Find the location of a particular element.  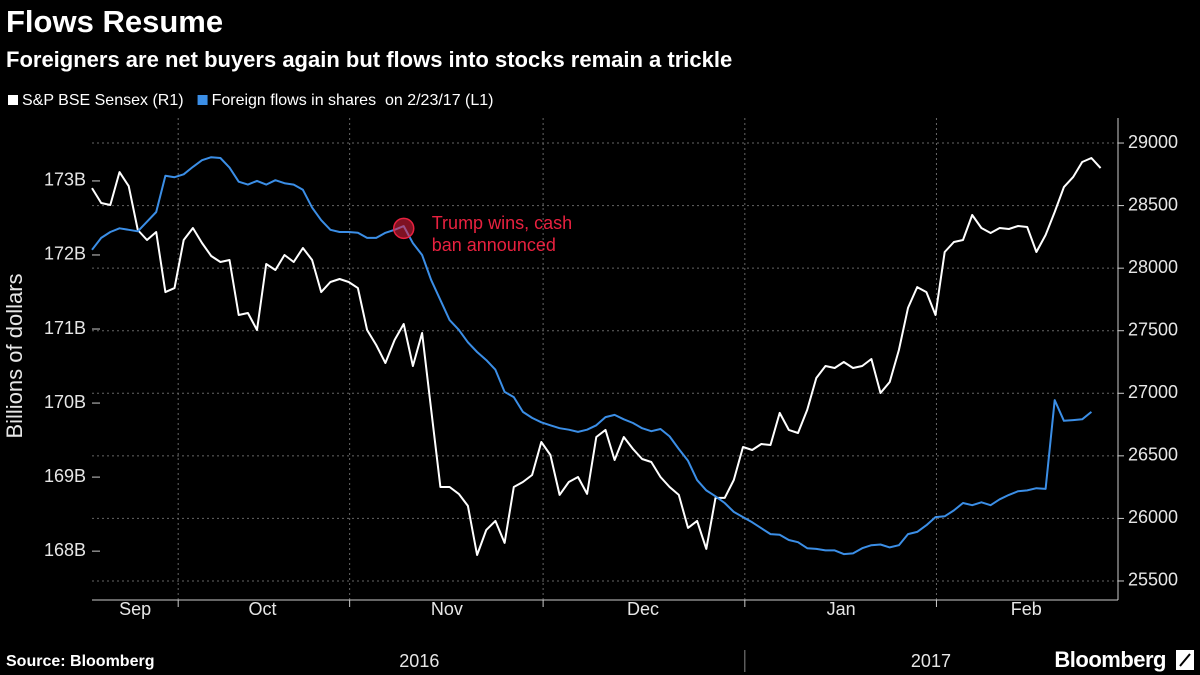

x-tick-label: Dec is located at coordinates (643, 609).